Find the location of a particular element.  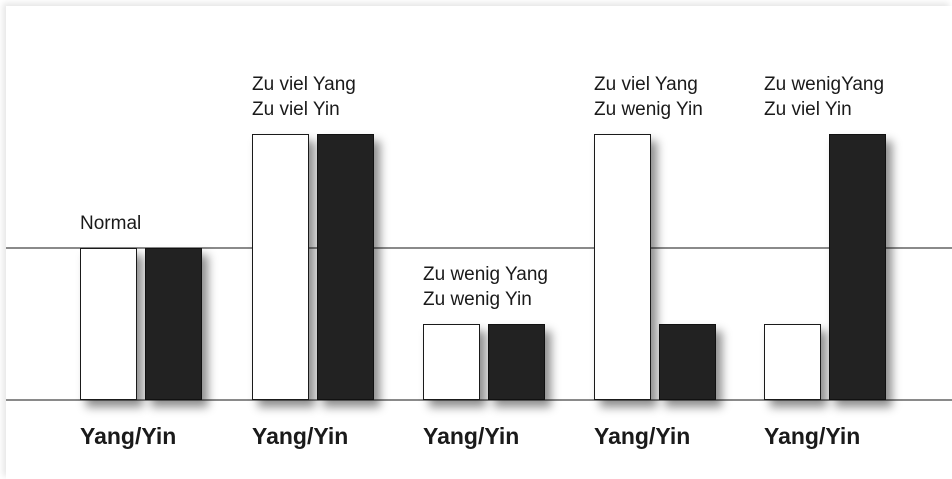

baseline-line is located at coordinates (479, 400).